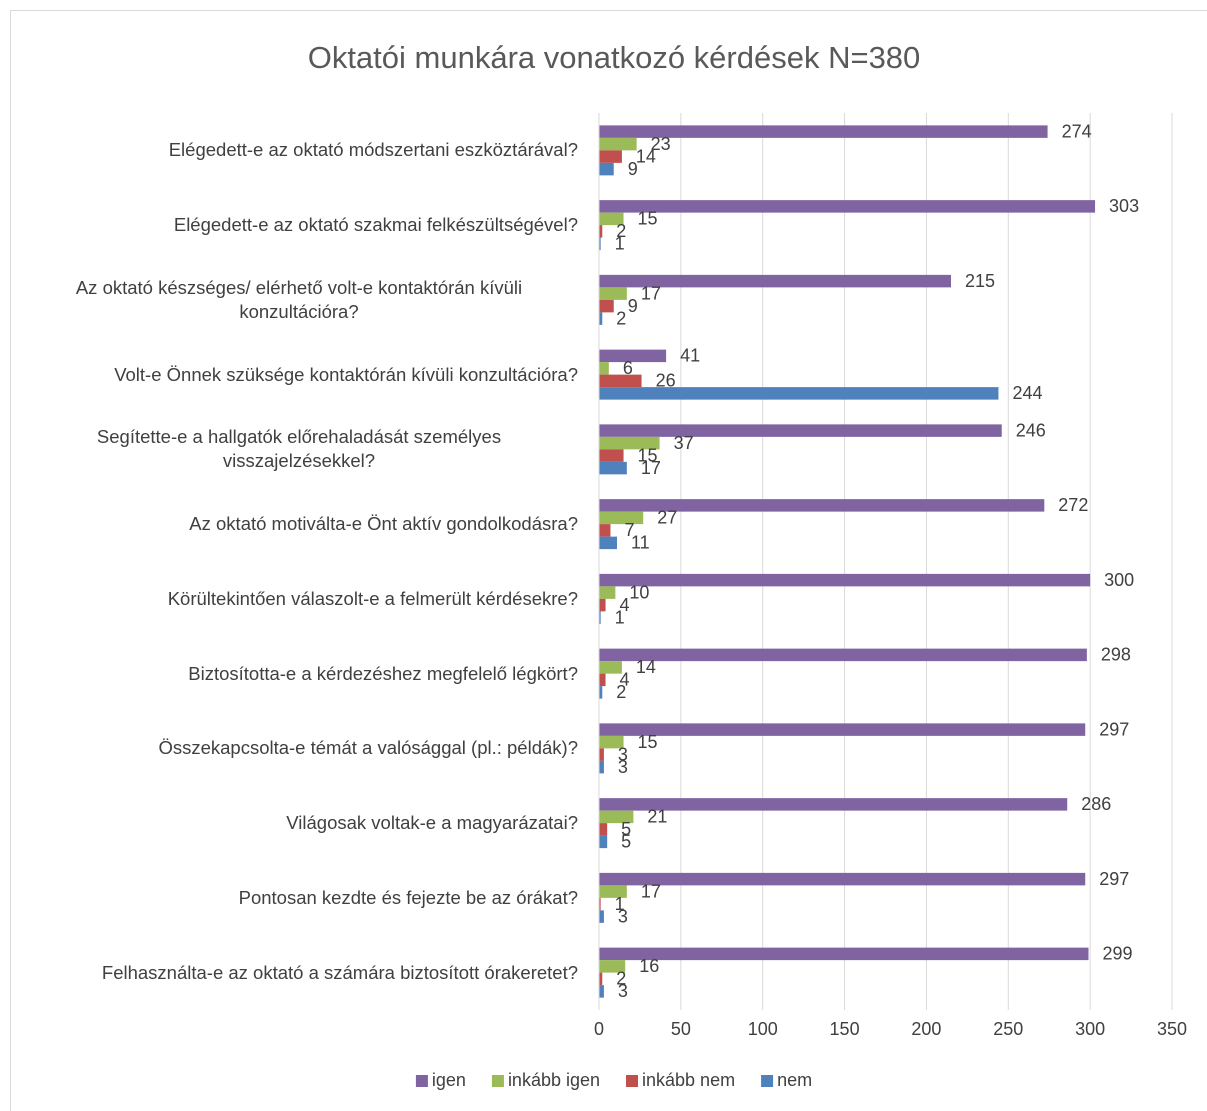  Describe the element at coordinates (421, 1081) in the screenshot. I see `legend-swatch` at that location.